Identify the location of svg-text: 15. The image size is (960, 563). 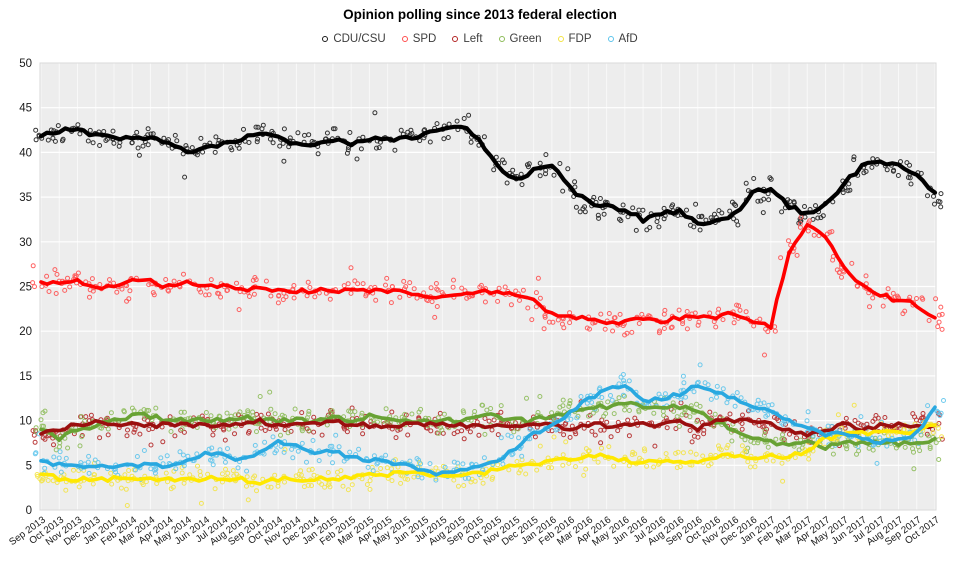
(25, 377).